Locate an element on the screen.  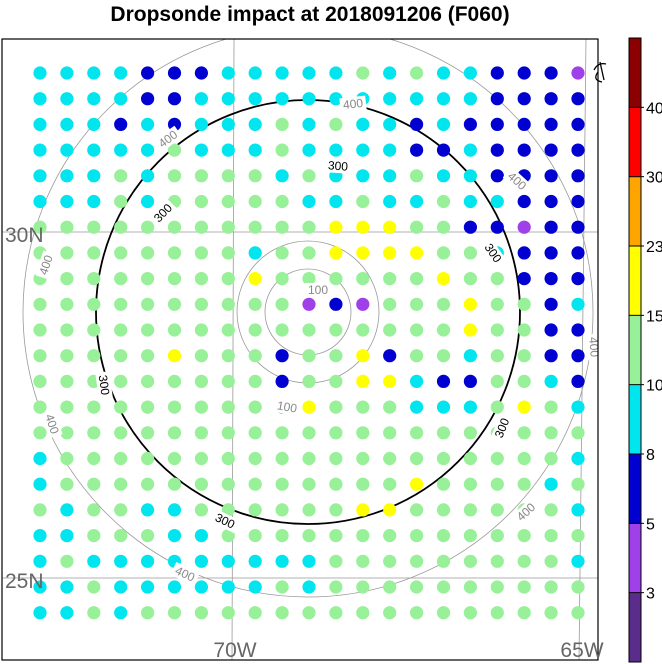
colorbar-tick-label: 5 is located at coordinates (650, 524).